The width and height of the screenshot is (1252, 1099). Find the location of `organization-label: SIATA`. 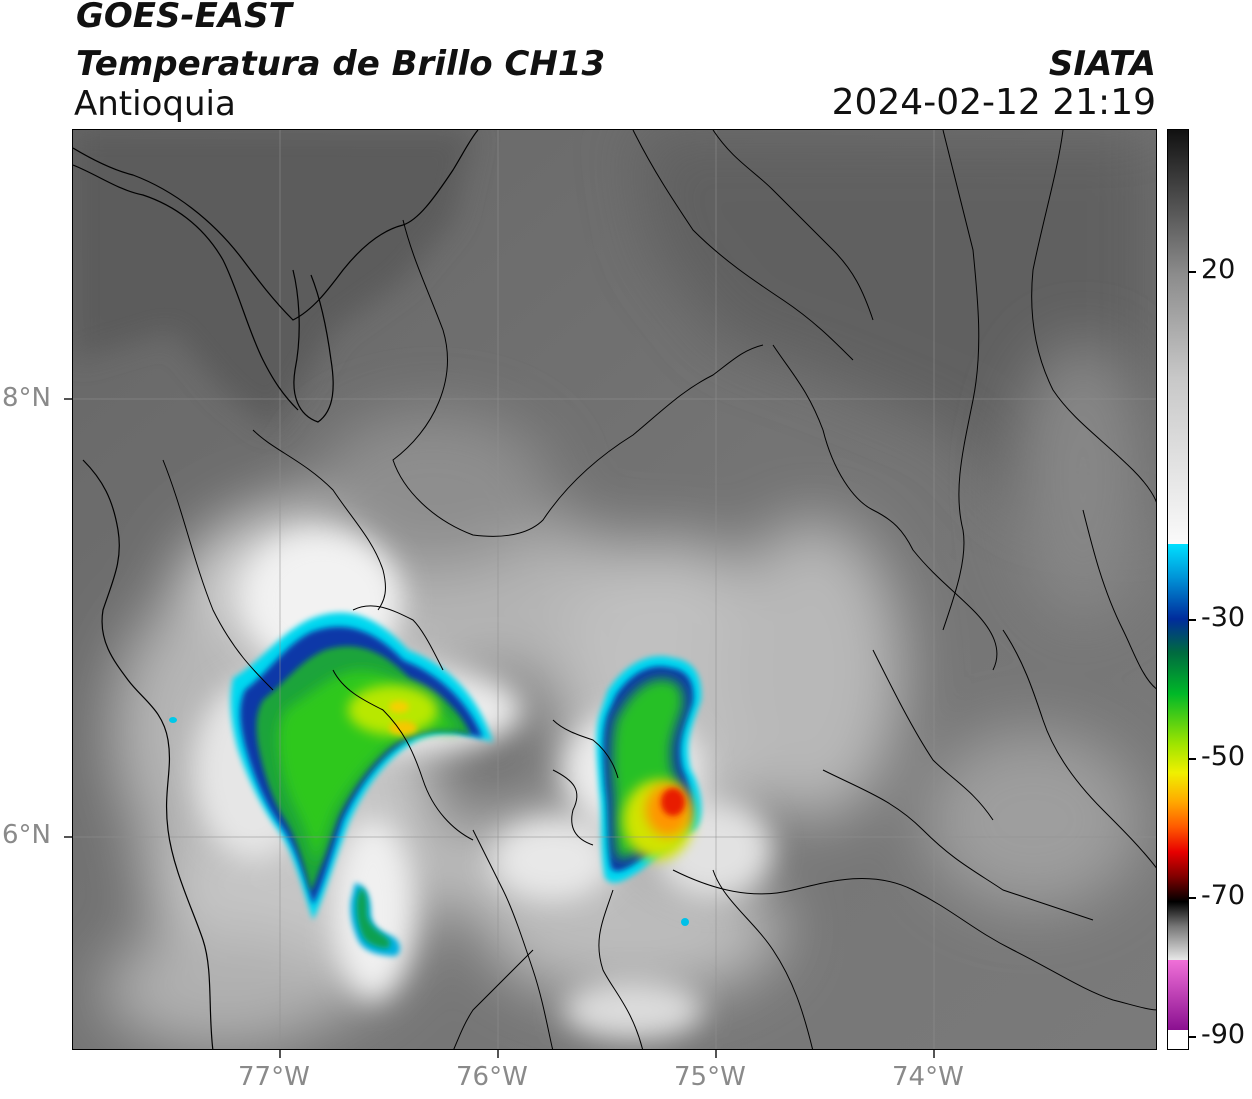

organization-label: SIATA is located at coordinates (1102, 64).